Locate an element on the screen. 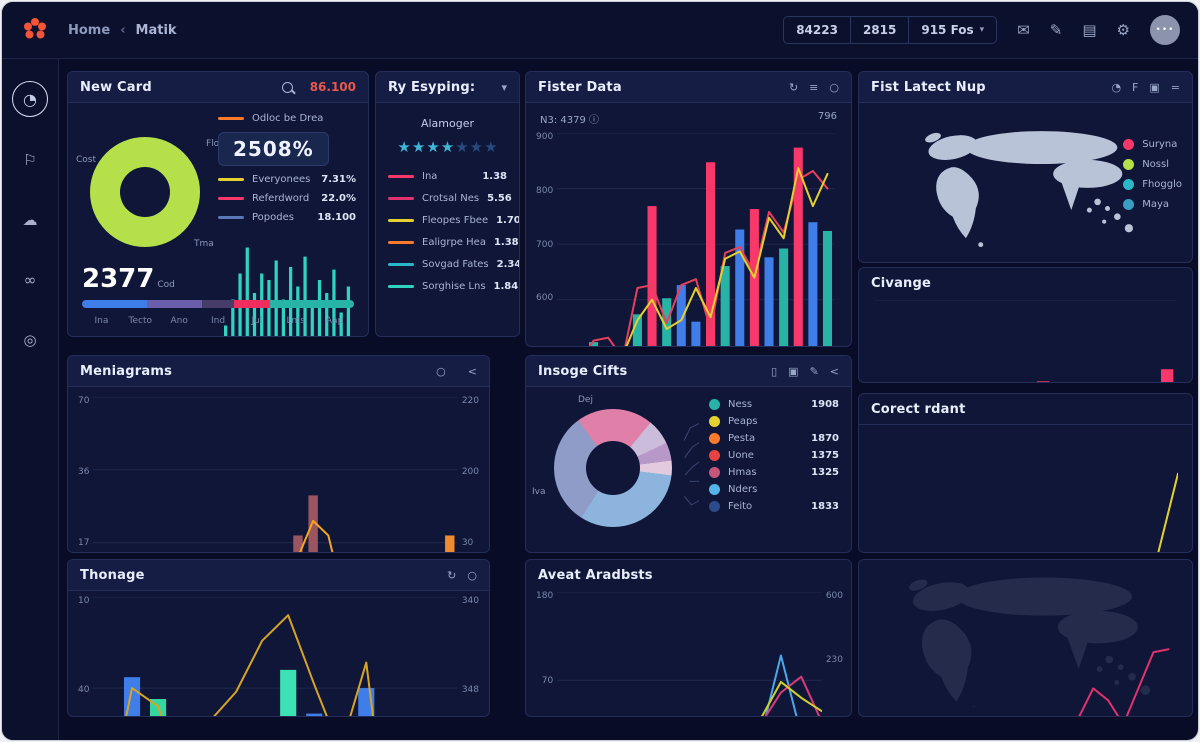 This screenshot has width=1200, height=742. avatar: ••• is located at coordinates (1165, 30).